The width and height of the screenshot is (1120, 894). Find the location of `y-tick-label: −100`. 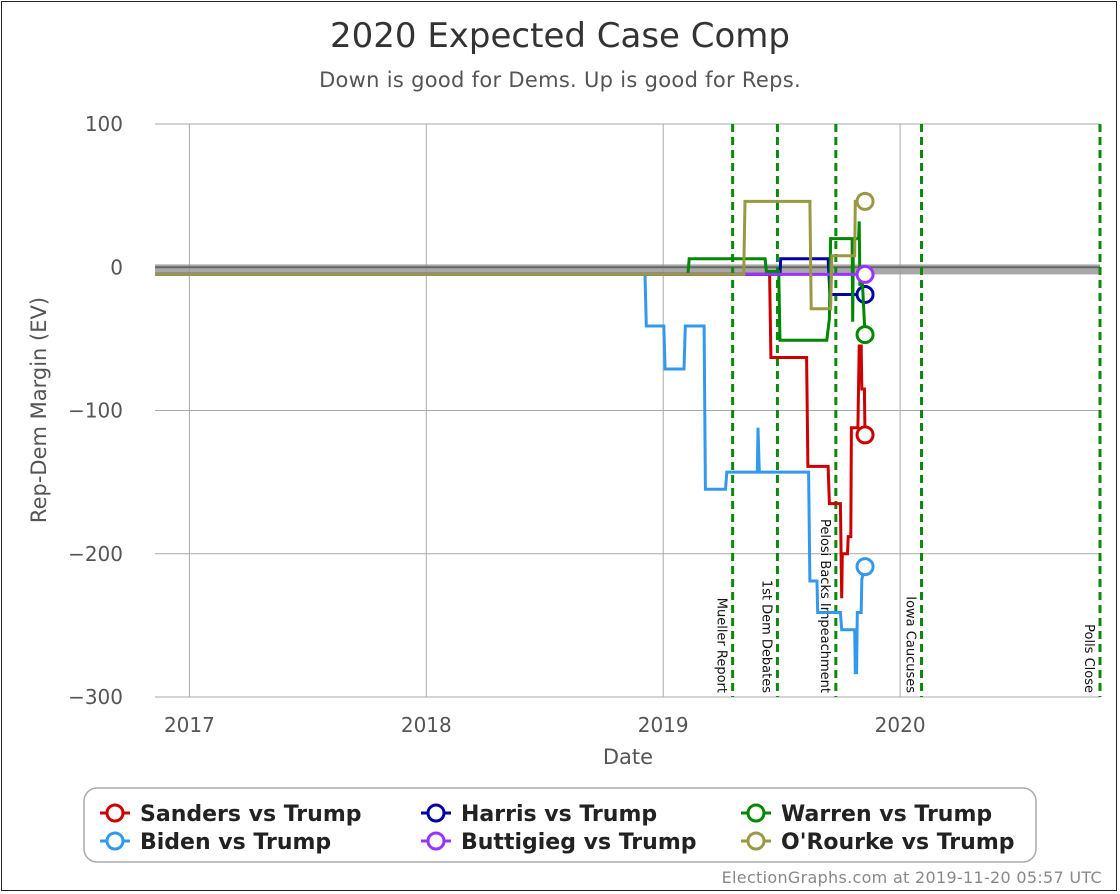

y-tick-label: −100 is located at coordinates (95, 411).